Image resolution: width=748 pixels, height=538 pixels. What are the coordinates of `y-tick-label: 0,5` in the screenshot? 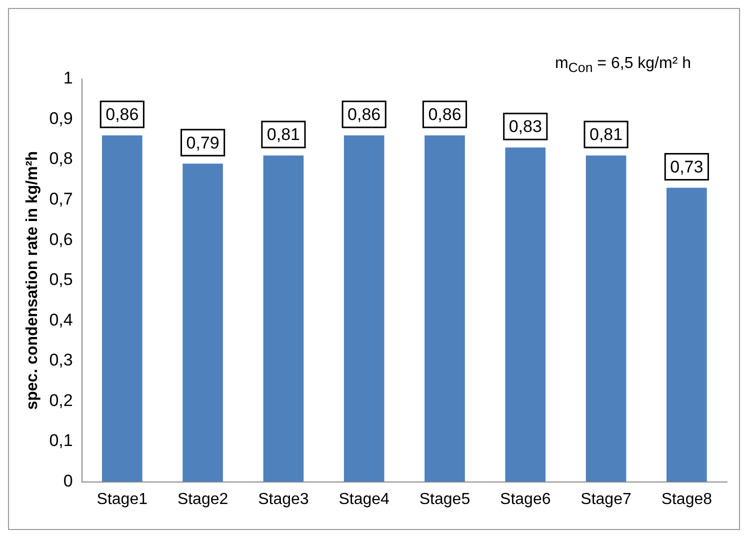 It's located at (61, 280).